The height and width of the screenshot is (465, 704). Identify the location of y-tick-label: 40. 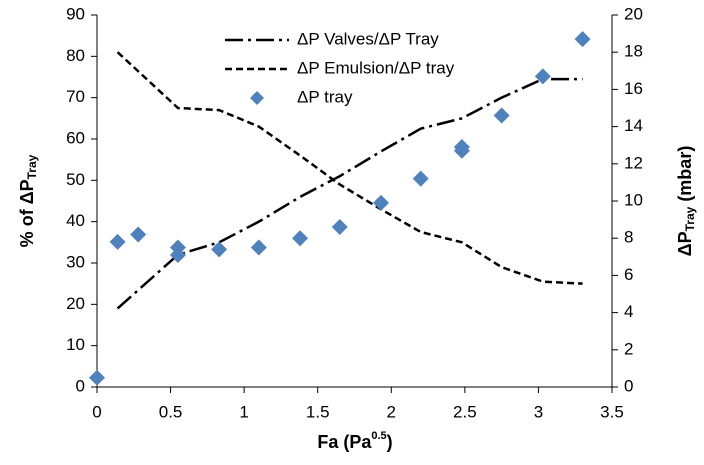
(75, 220).